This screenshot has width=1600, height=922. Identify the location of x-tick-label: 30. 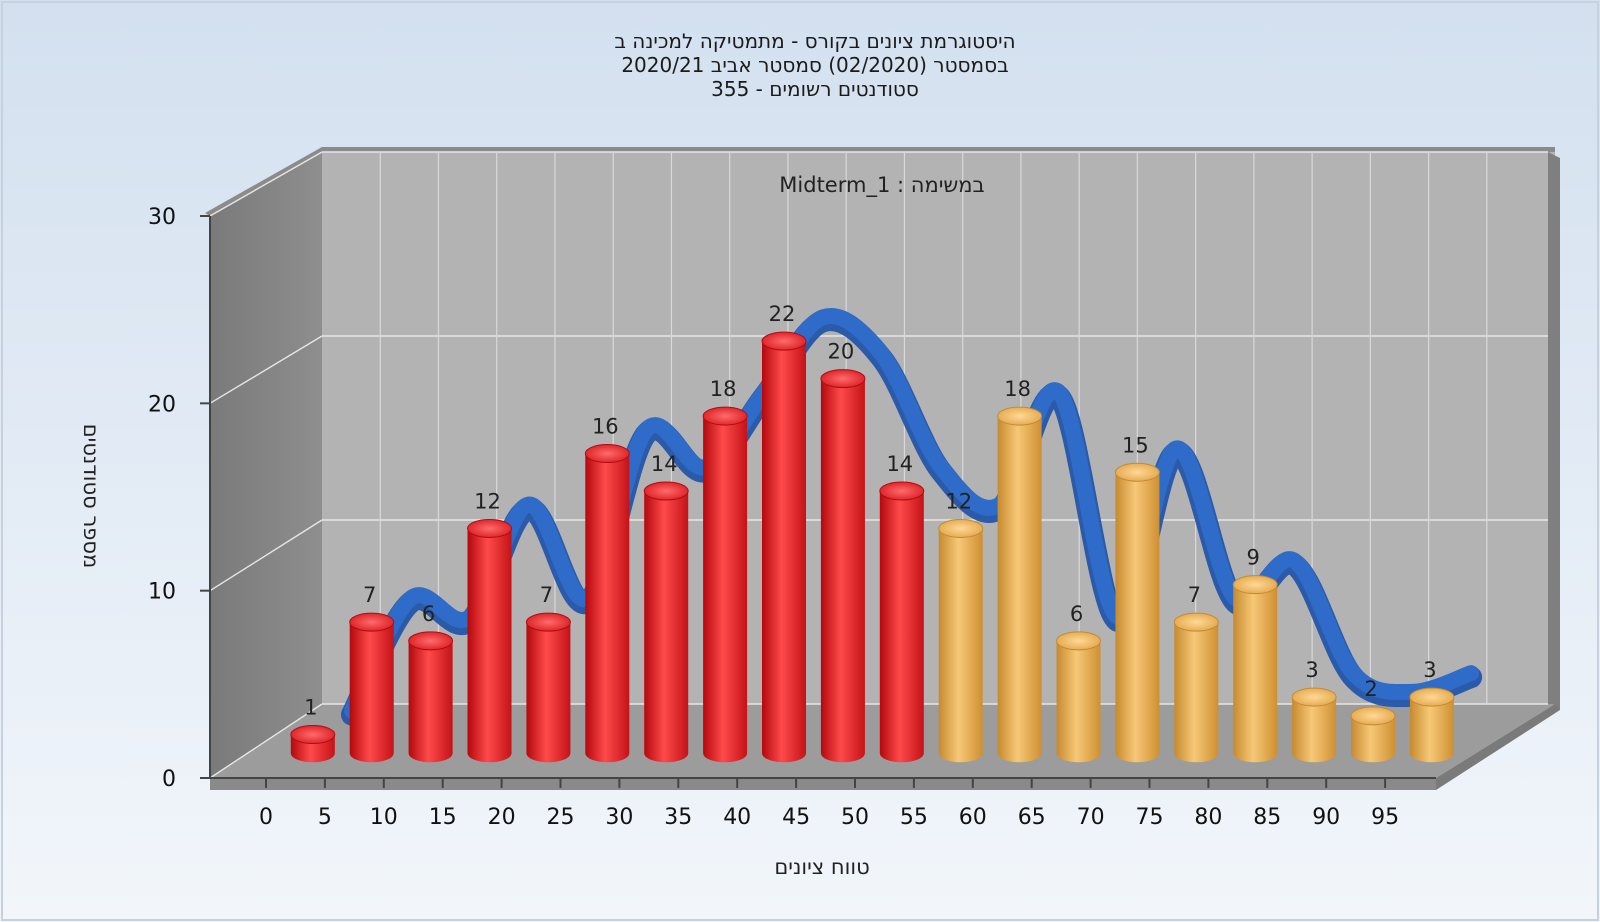
(619, 817).